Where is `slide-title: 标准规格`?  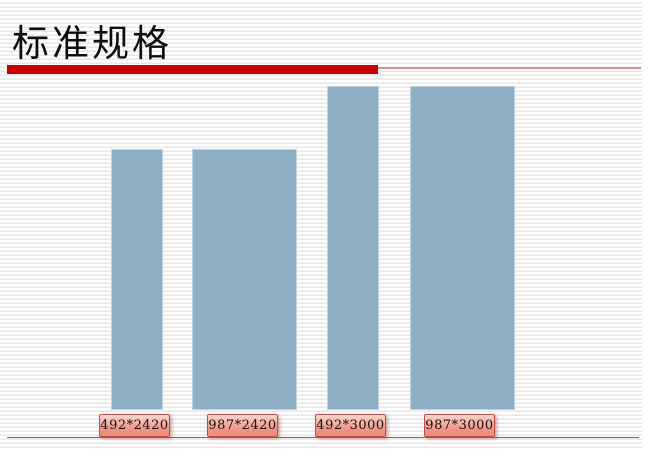 slide-title: 标准规格 is located at coordinates (92, 43).